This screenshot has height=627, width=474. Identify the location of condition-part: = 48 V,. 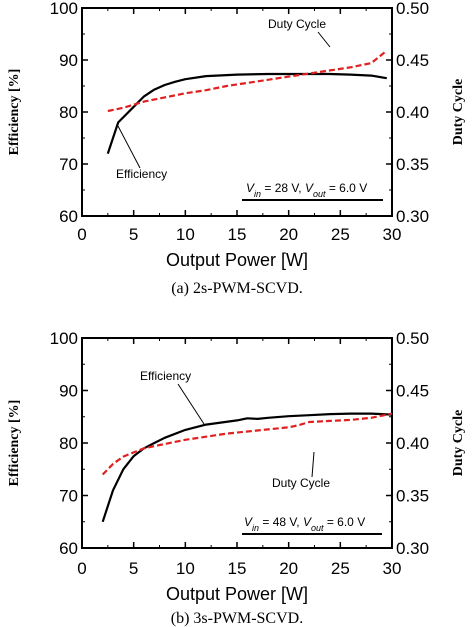
(281, 522).